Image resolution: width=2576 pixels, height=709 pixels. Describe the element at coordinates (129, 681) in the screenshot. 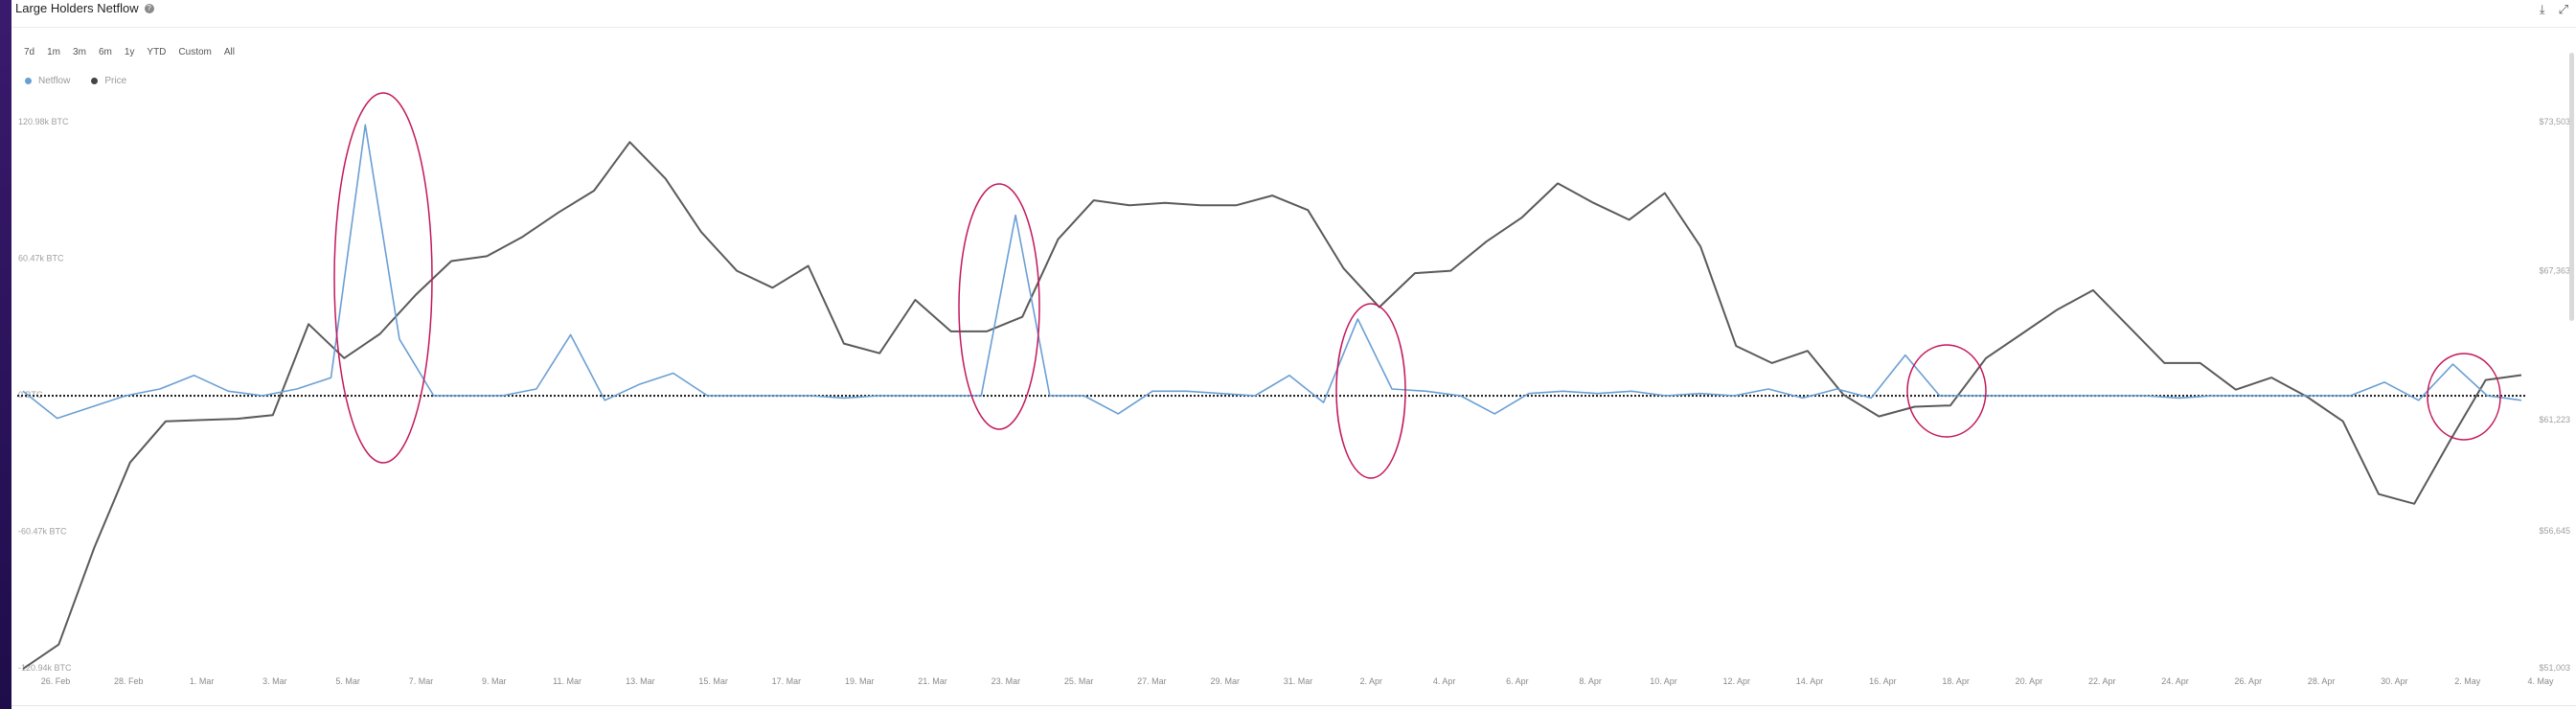

I see `x-axis-tick-label: 28. Feb` at that location.